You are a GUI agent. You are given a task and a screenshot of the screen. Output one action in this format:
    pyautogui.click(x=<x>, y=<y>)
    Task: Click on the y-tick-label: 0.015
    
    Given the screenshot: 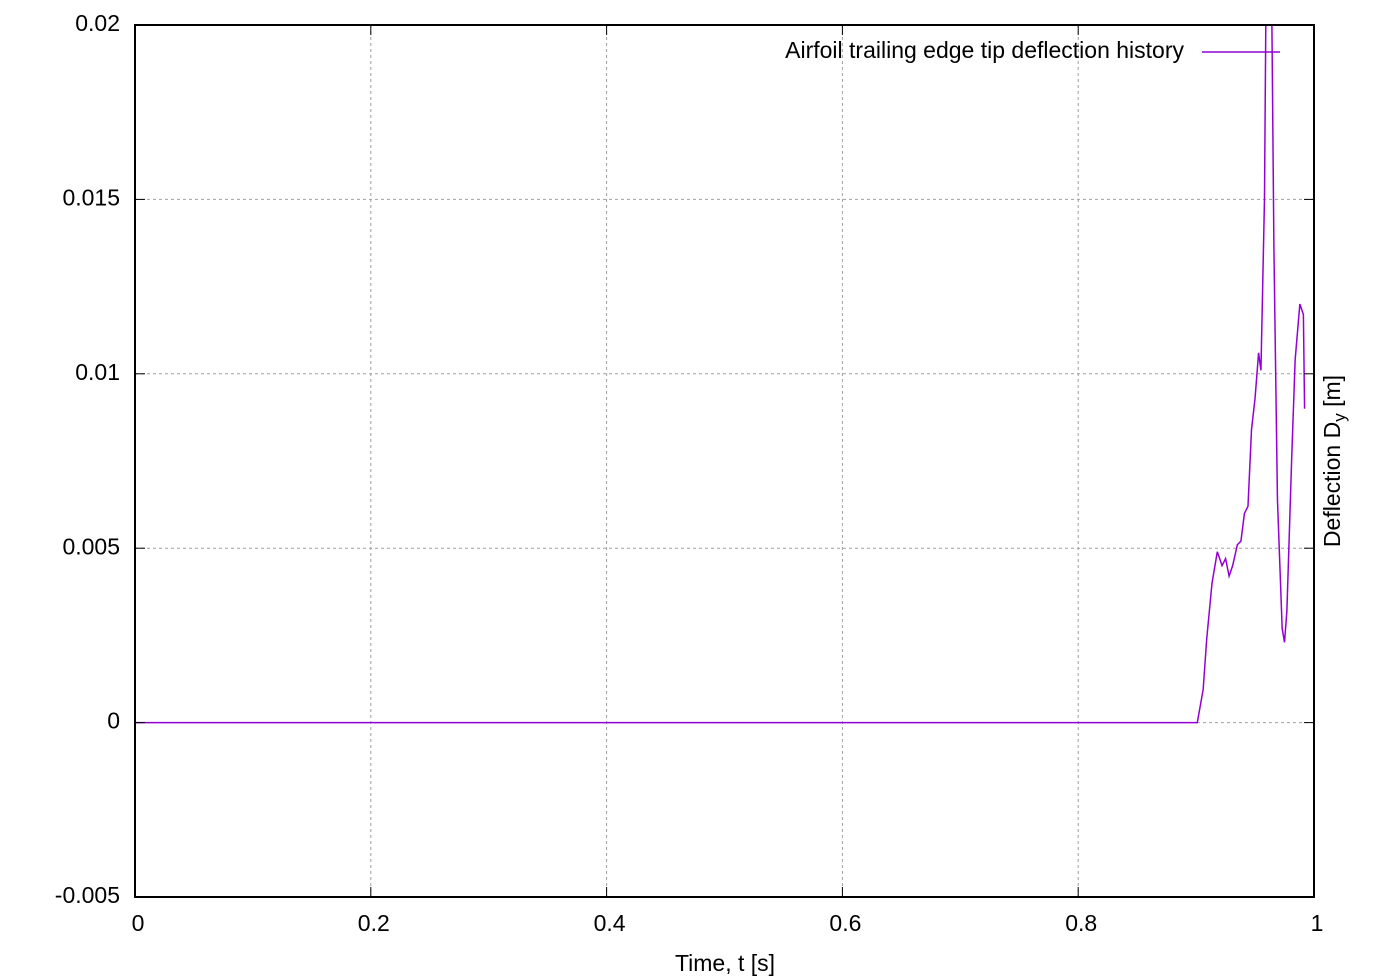 What is the action you would take?
    pyautogui.click(x=91, y=197)
    